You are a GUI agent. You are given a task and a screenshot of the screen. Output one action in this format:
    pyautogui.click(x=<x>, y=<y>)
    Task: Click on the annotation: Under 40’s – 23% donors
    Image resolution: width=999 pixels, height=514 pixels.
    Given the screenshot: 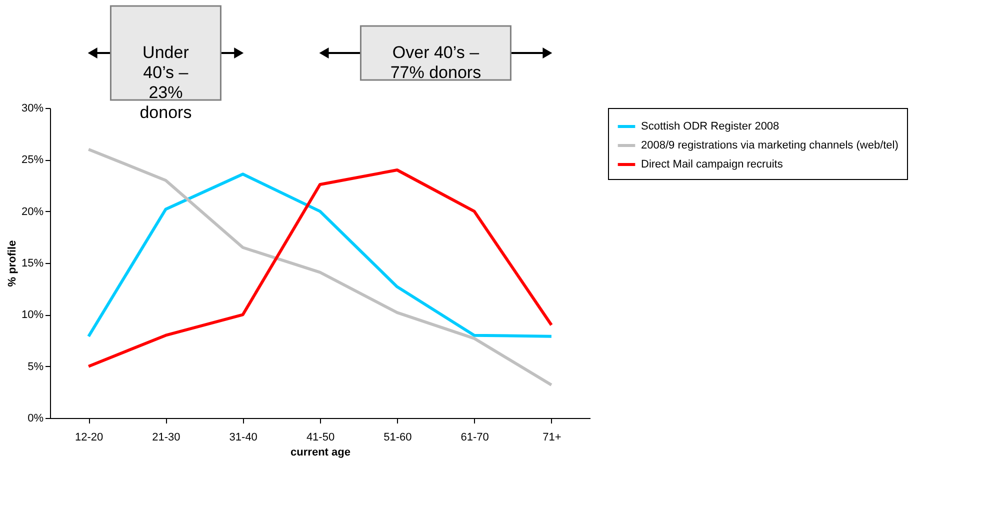 What is the action you would take?
    pyautogui.click(x=166, y=82)
    